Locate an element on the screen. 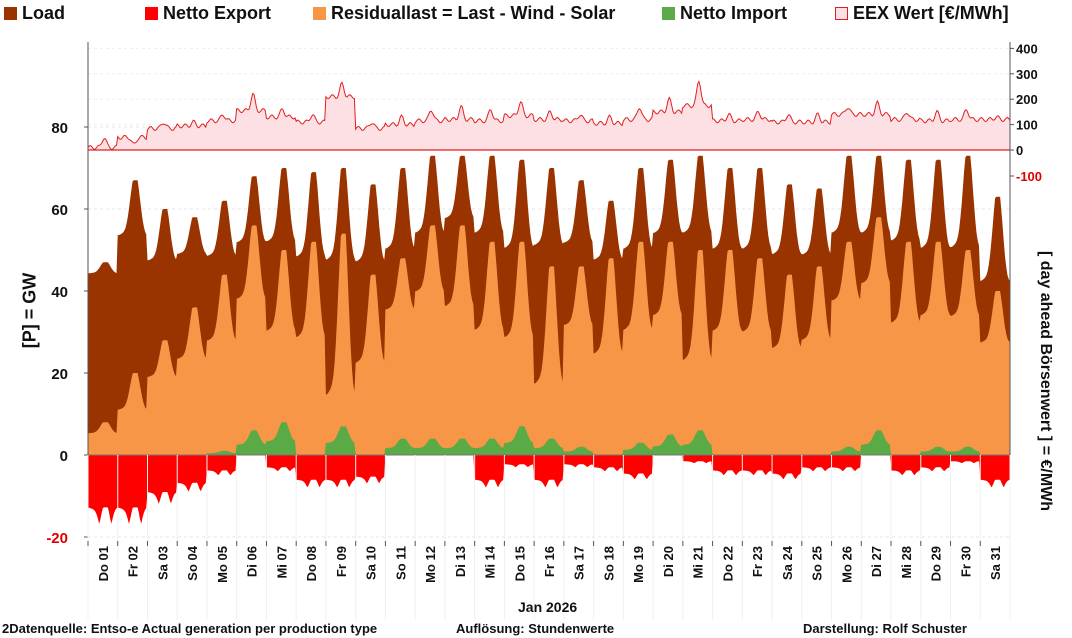 The height and width of the screenshot is (638, 1072). x-axis-month-label: Jan 2026 is located at coordinates (548, 607).